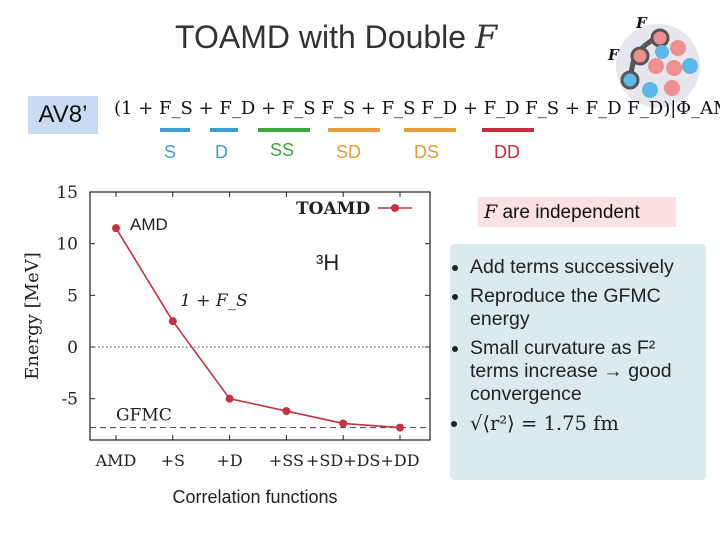 This screenshot has width=720, height=540. Describe the element at coordinates (221, 152) in the screenshot. I see `term-label-d: D` at that location.